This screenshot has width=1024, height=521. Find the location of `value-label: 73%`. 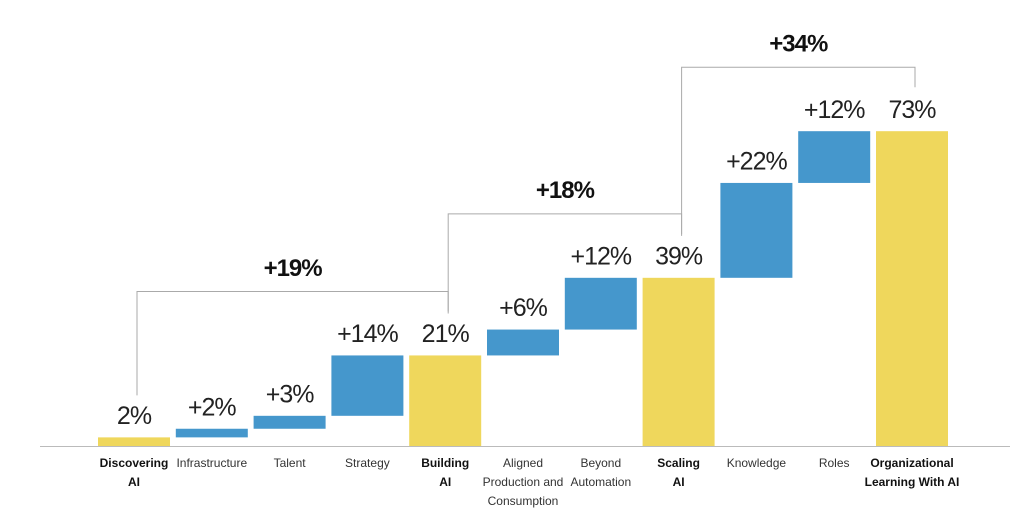

value-label: 73% is located at coordinates (912, 110).